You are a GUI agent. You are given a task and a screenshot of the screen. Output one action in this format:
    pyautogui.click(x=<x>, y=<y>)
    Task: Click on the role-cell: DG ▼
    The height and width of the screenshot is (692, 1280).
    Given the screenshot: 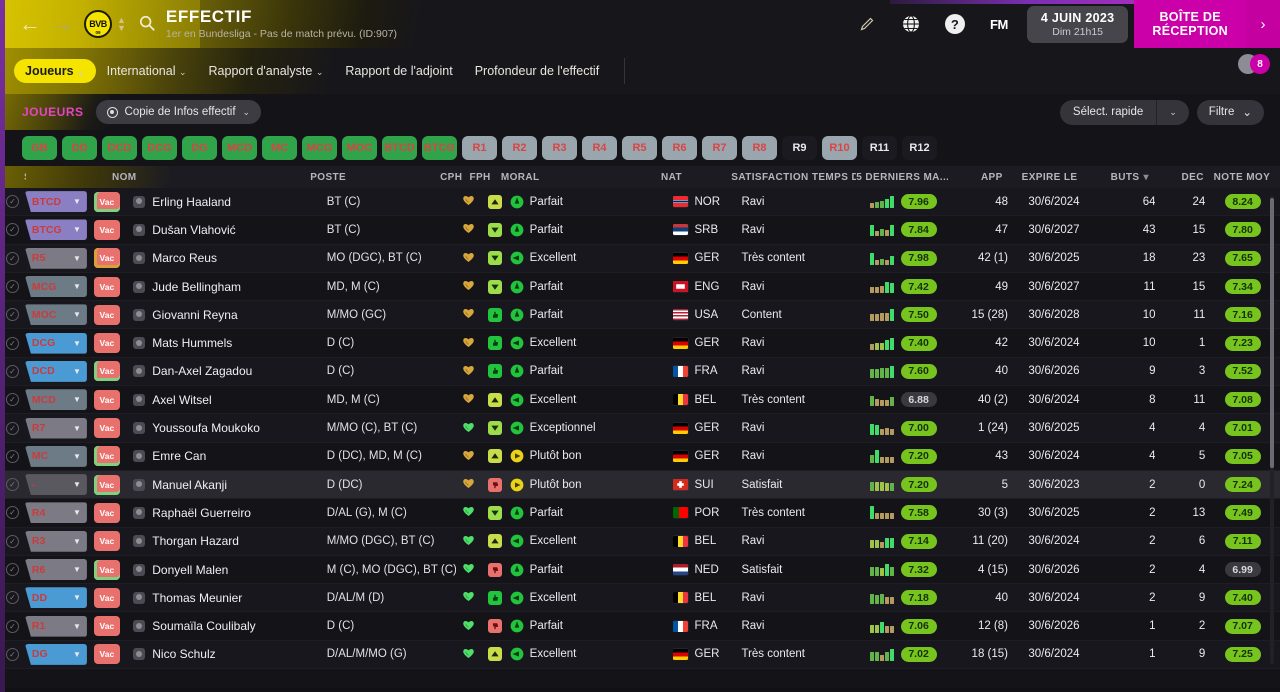 What is the action you would take?
    pyautogui.click(x=59, y=654)
    